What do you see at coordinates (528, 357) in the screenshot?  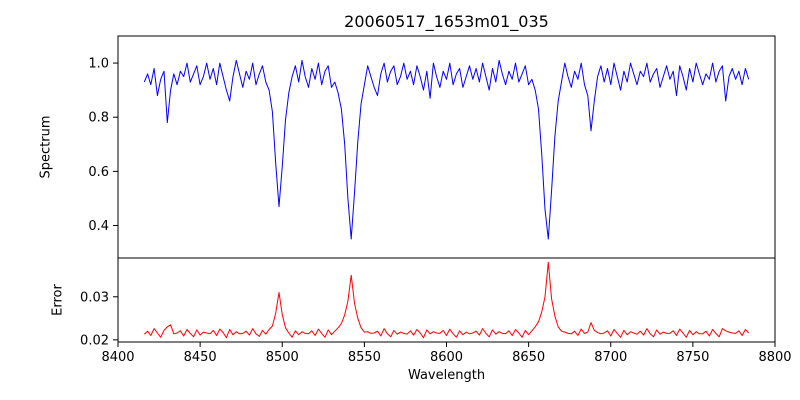 I see `x-tick-label: 8650` at bounding box center [528, 357].